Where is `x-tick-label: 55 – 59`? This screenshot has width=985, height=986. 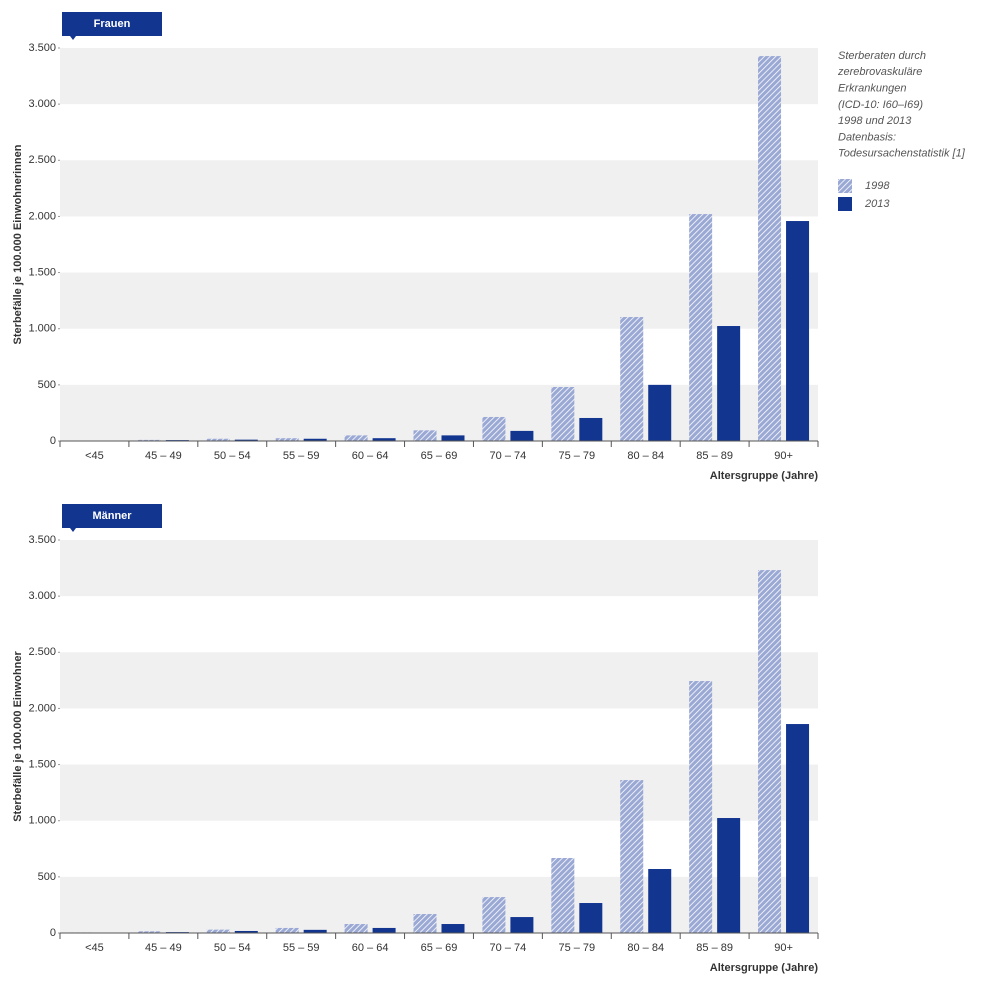 x-tick-label: 55 – 59 is located at coordinates (301, 456).